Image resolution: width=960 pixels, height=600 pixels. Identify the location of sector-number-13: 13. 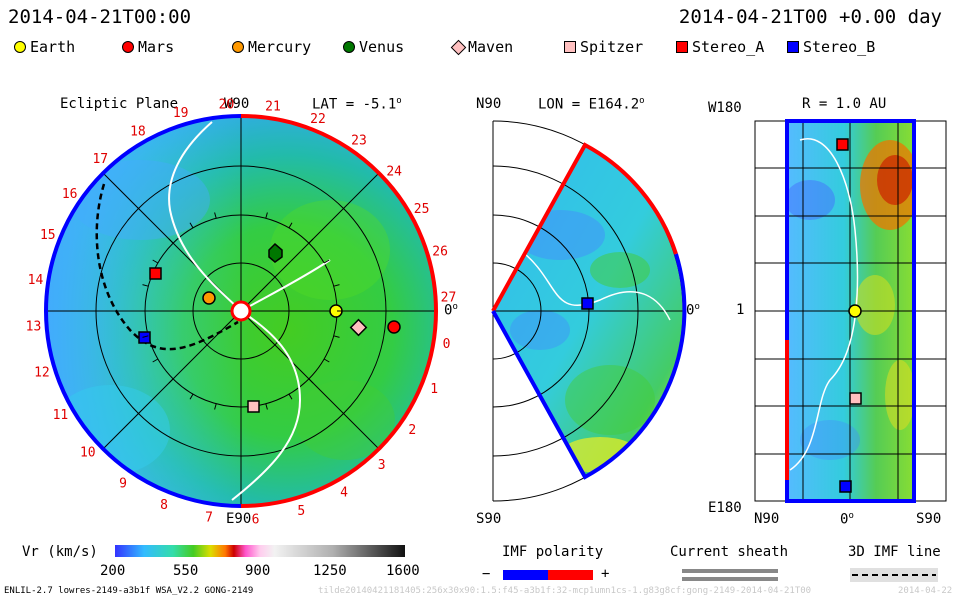
(34, 327).